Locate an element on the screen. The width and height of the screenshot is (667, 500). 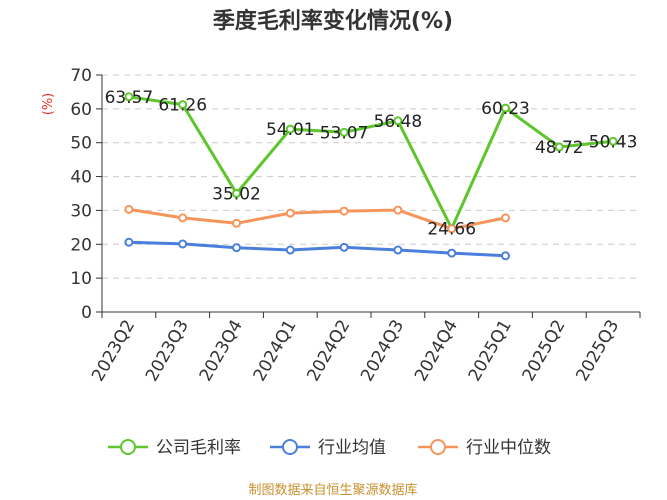
data-label: 63.57 is located at coordinates (129, 98).